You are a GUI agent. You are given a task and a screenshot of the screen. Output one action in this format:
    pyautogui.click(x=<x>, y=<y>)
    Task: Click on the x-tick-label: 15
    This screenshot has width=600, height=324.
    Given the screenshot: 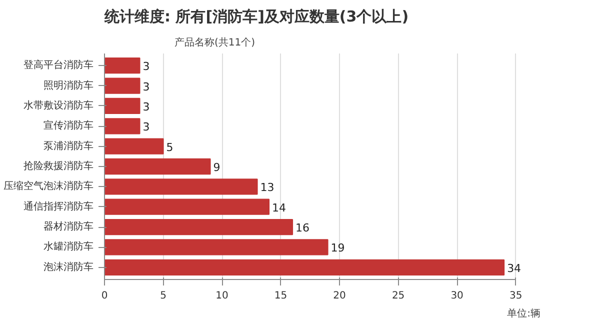 What is the action you would take?
    pyautogui.click(x=281, y=296)
    